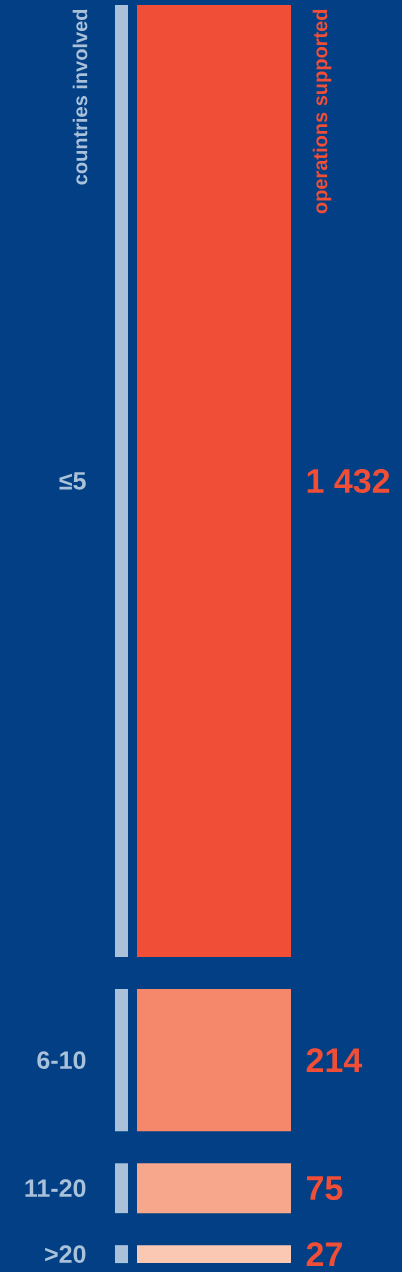  I want to click on data-label: 1 432, so click(348, 481).